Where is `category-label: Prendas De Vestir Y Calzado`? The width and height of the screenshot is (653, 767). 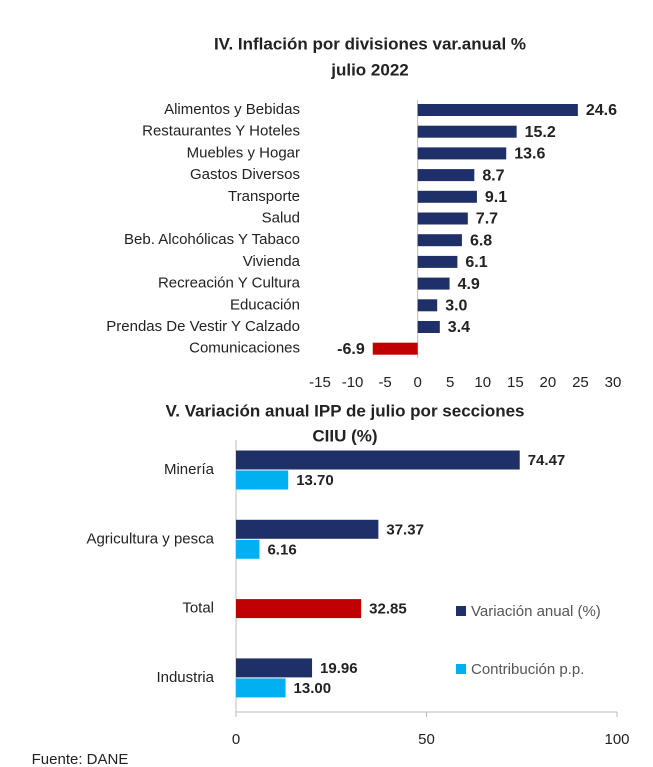
category-label: Prendas De Vestir Y Calzado is located at coordinates (203, 326).